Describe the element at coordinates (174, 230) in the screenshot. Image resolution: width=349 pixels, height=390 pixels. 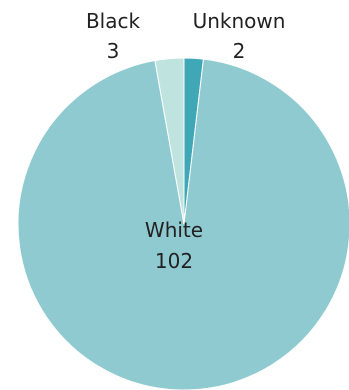
I see `label-white-name: White` at that location.